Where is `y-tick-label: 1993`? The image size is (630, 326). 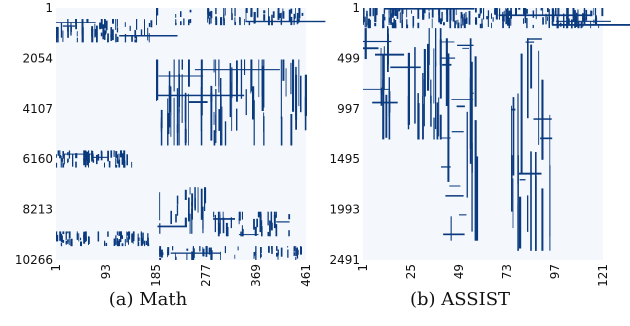 y-tick-label: 1993 is located at coordinates (344, 210).